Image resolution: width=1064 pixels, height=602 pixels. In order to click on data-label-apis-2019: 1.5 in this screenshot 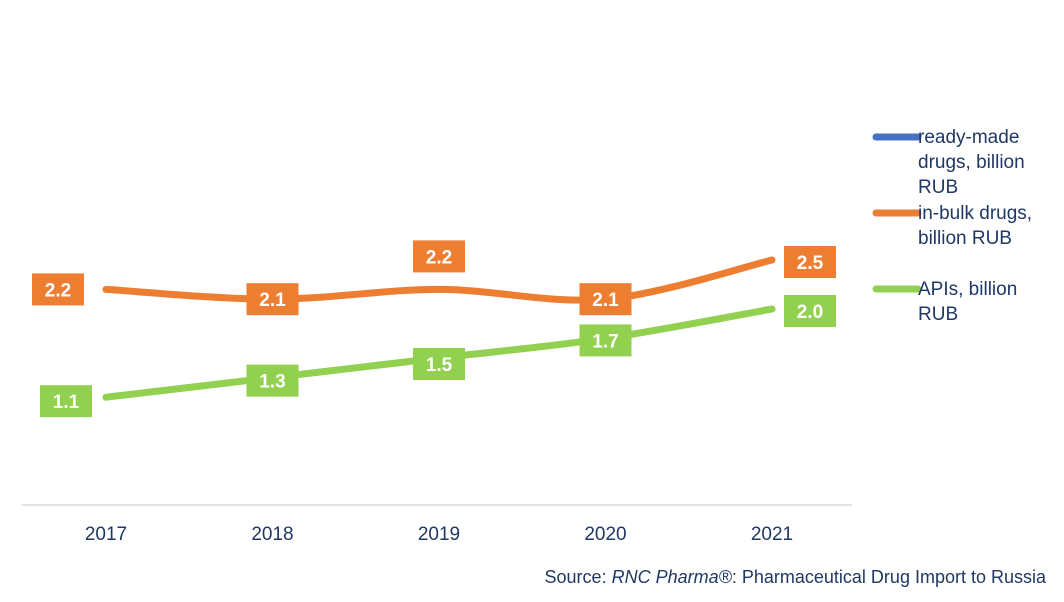, I will do `click(439, 364)`.